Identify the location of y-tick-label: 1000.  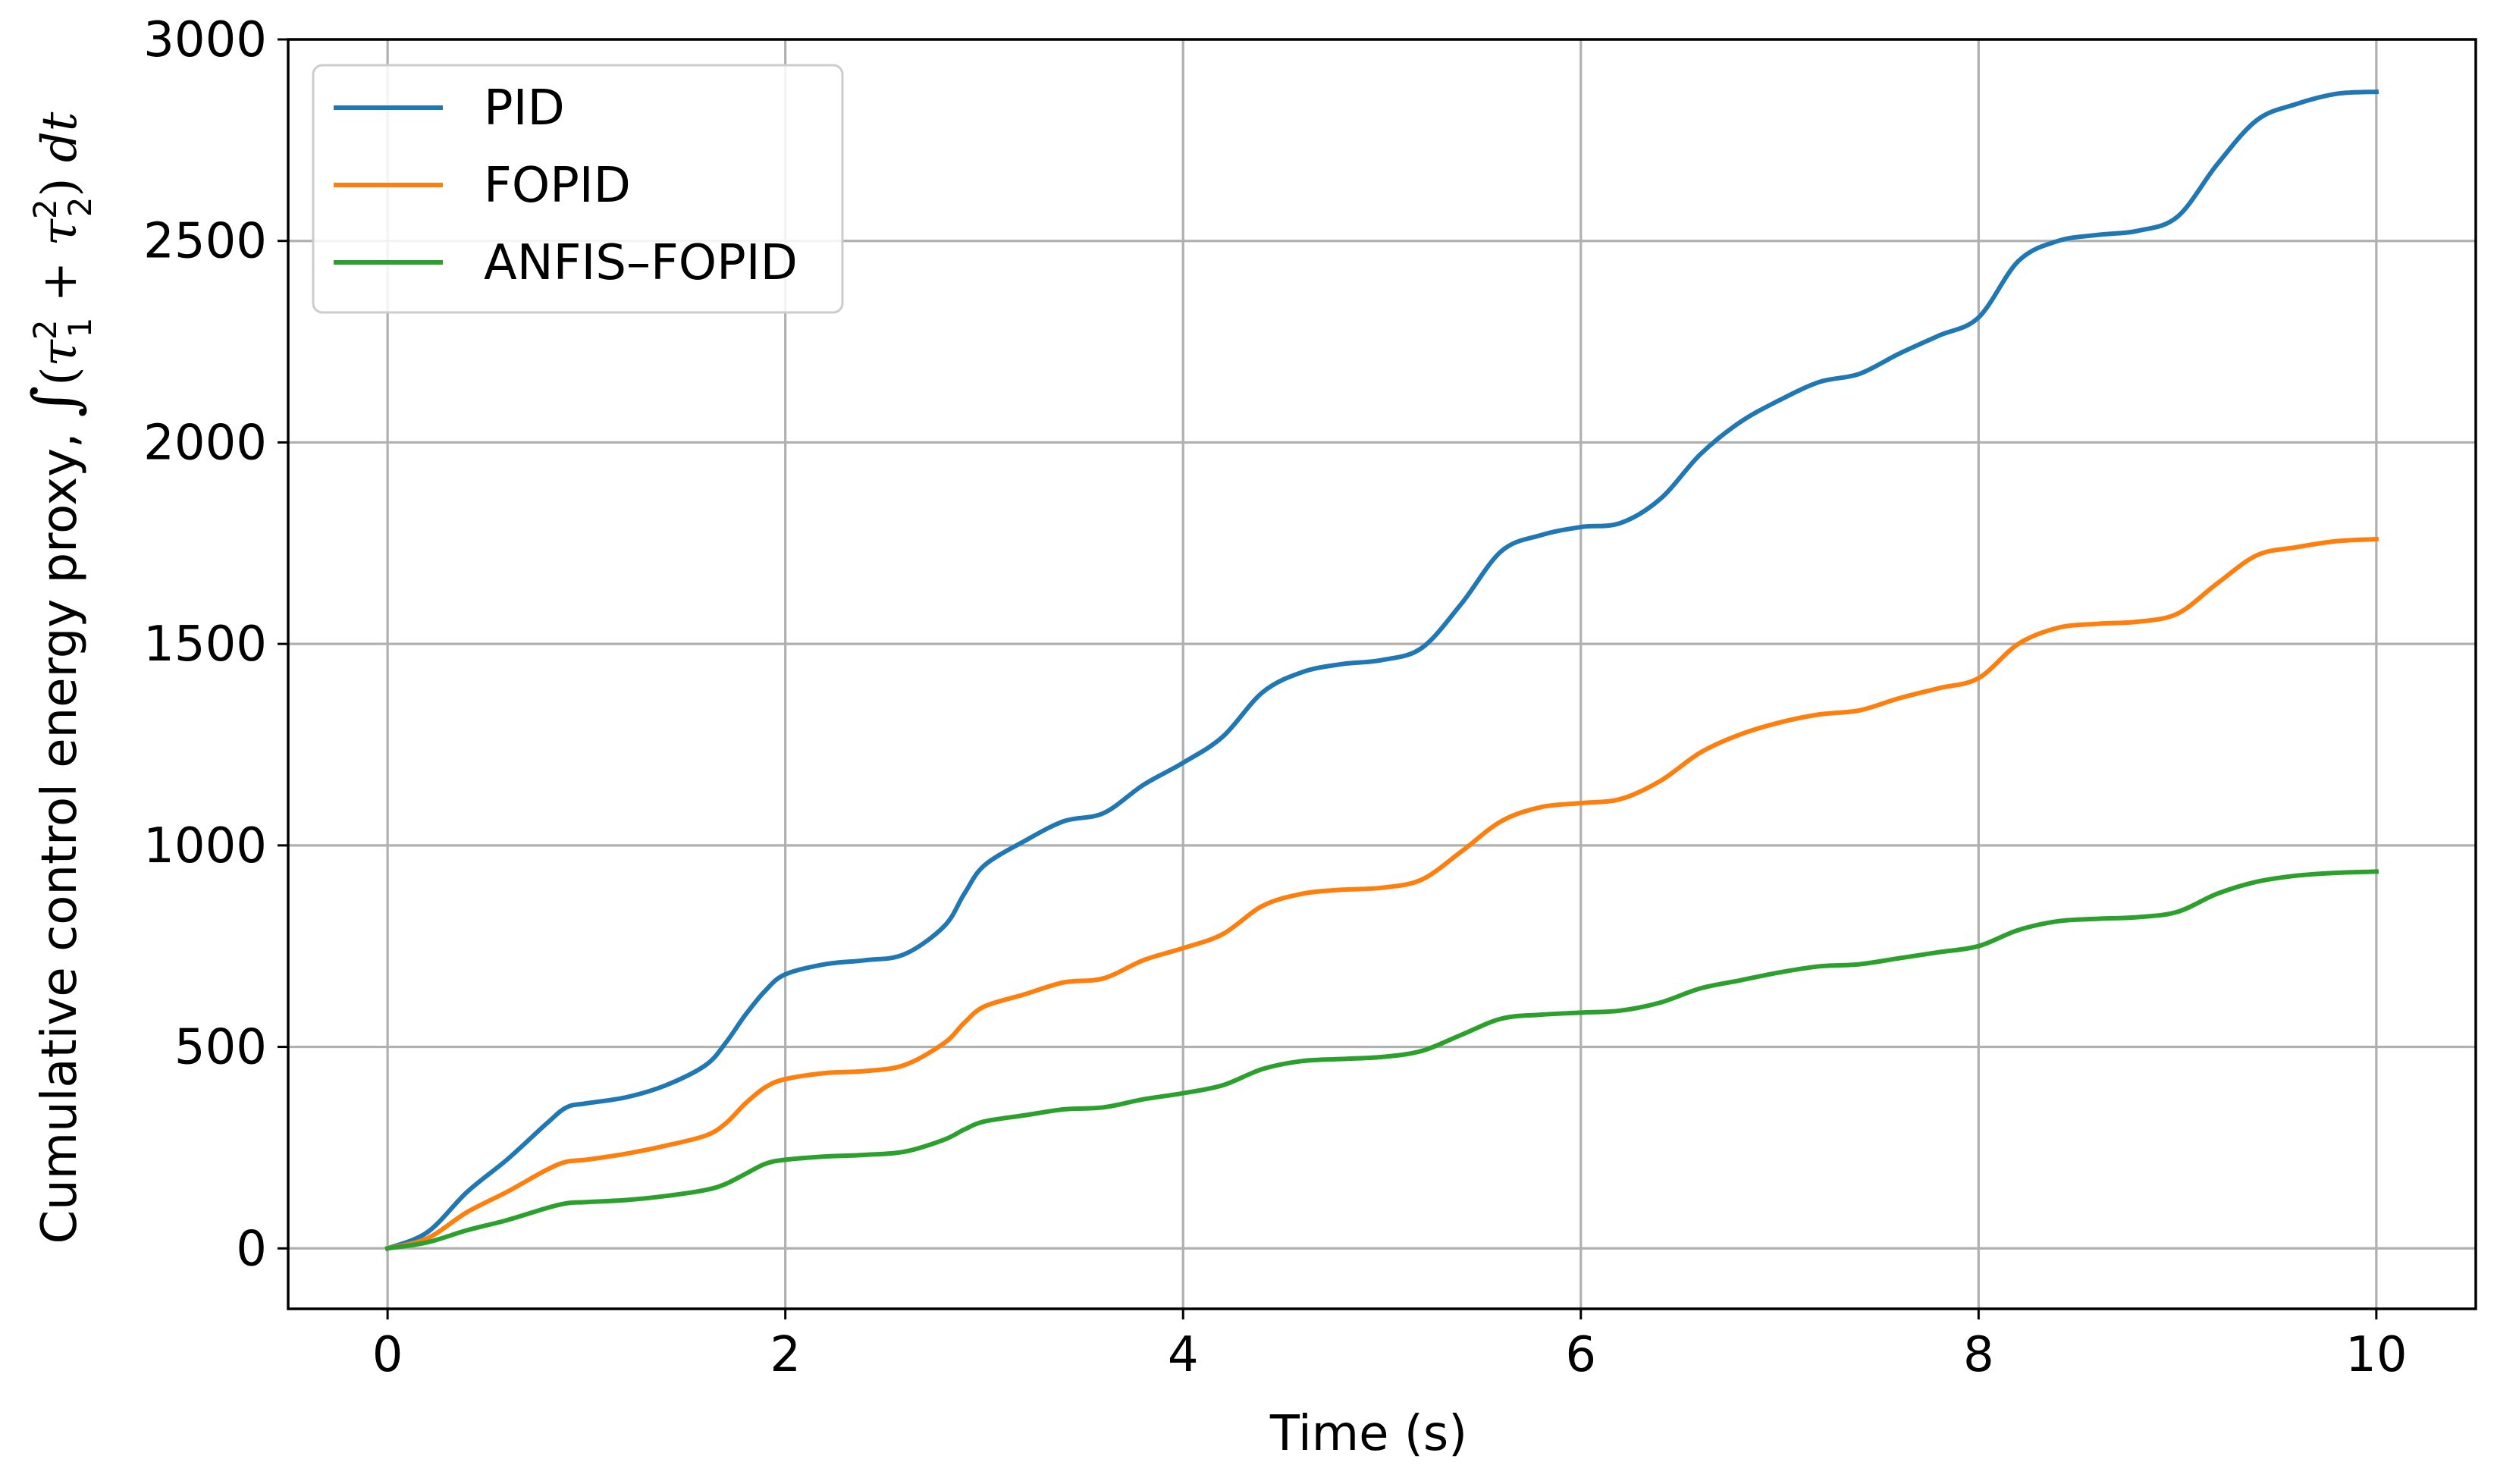
(205, 846).